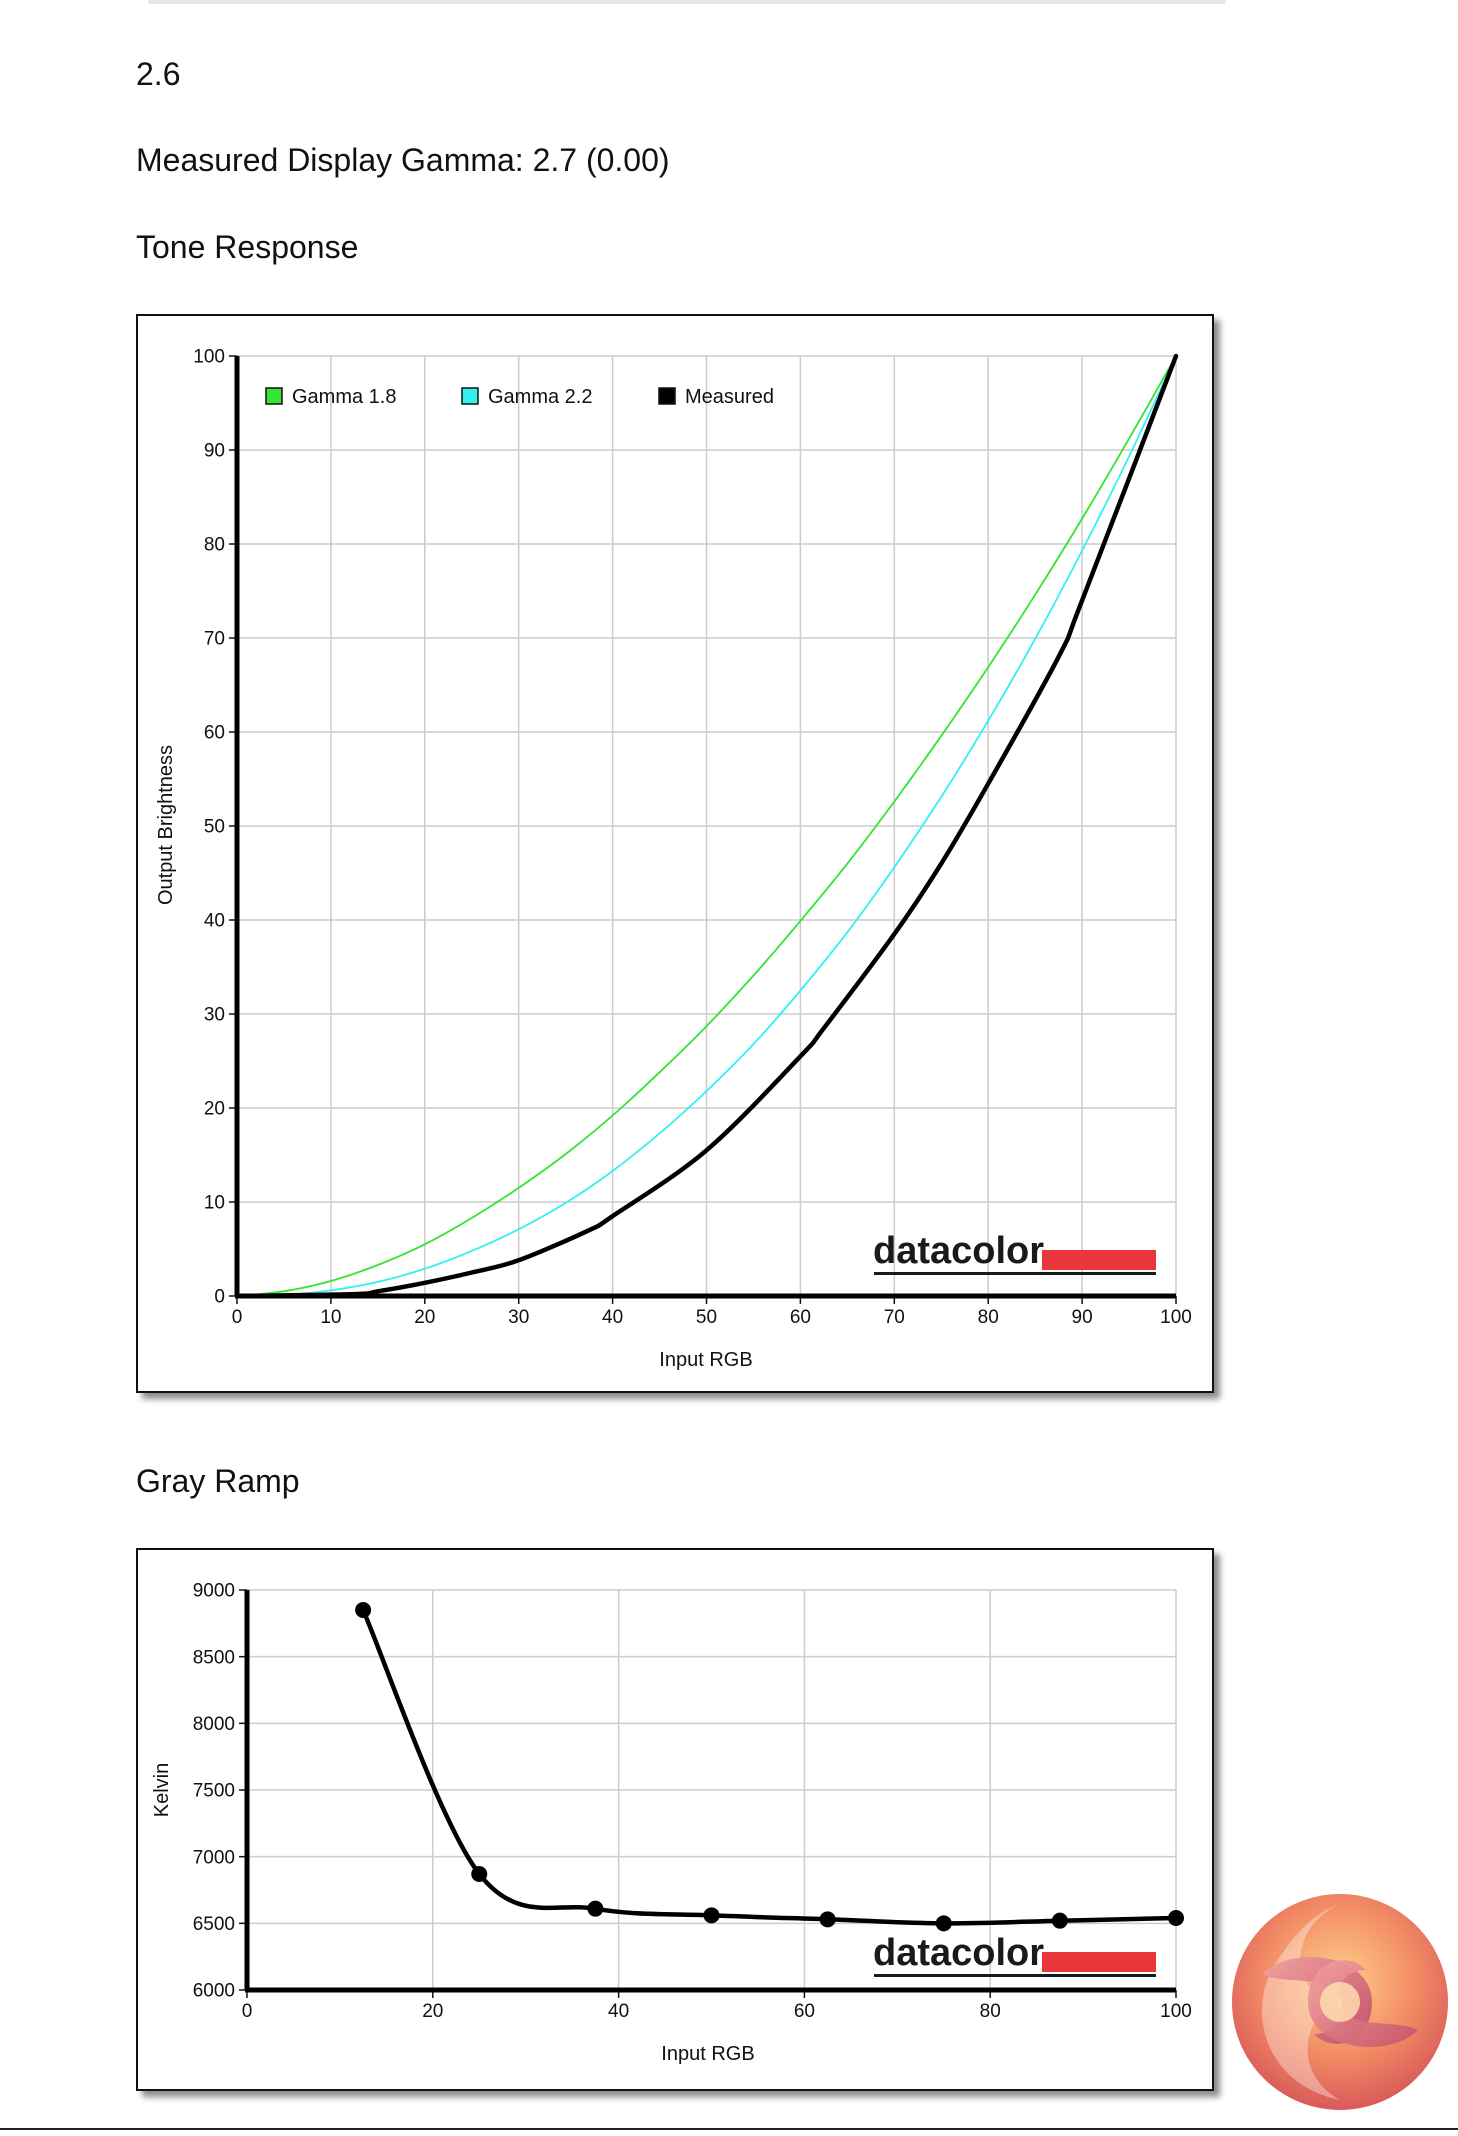  What do you see at coordinates (166, 825) in the screenshot?
I see `tone-y-axis-label: Output Brightness` at bounding box center [166, 825].